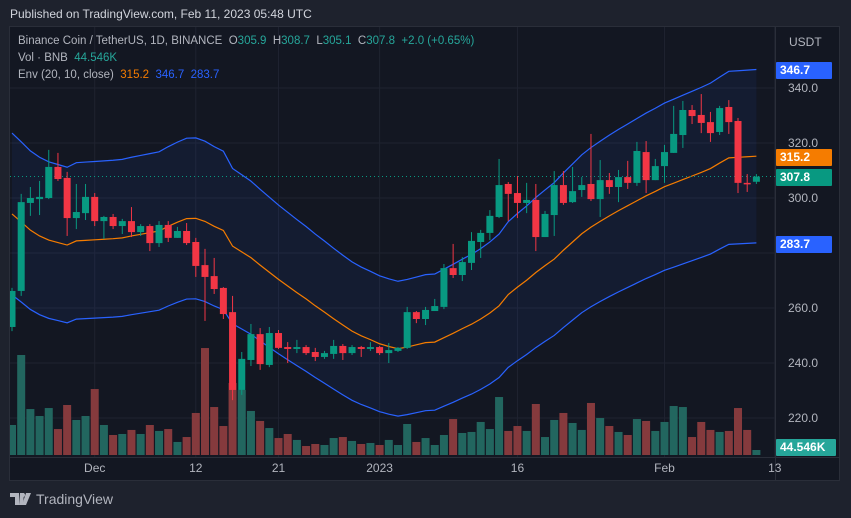 The width and height of the screenshot is (851, 518). Describe the element at coordinates (295, 41) in the screenshot. I see `legend-high: 308.7` at that location.